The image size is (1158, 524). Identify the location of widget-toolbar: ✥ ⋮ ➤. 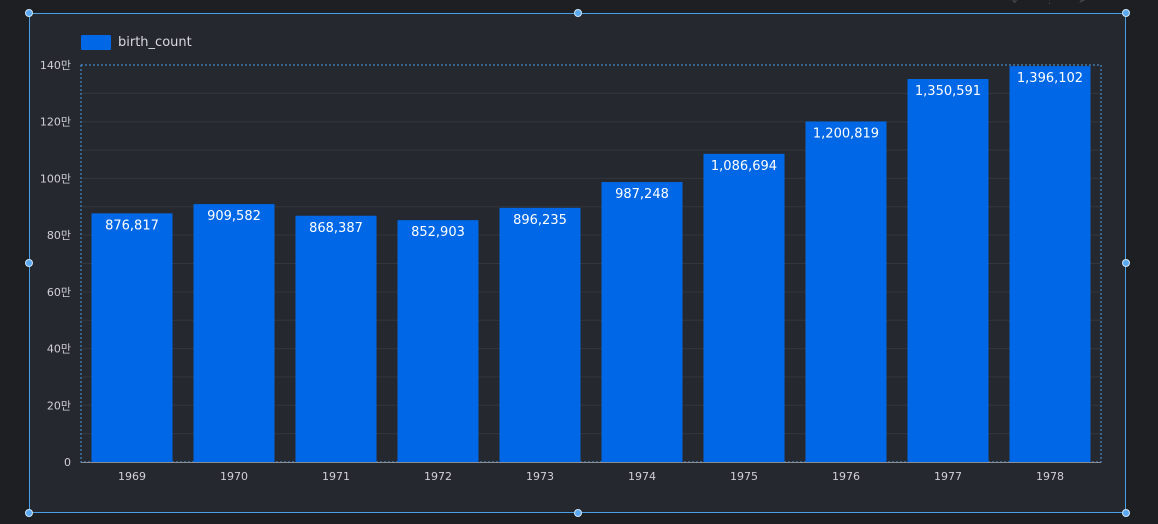
(1051, 3).